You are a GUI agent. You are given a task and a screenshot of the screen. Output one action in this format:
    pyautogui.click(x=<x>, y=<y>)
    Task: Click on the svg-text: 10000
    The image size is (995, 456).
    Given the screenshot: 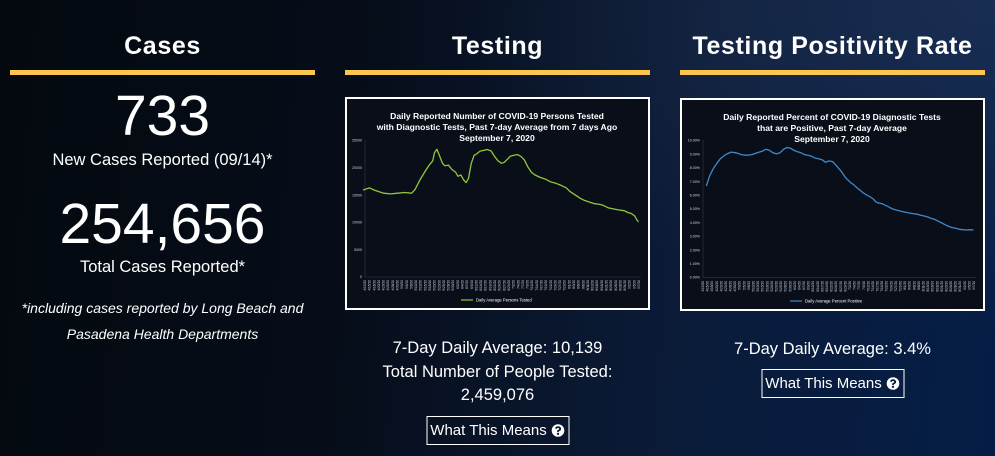 What is the action you would take?
    pyautogui.click(x=357, y=223)
    